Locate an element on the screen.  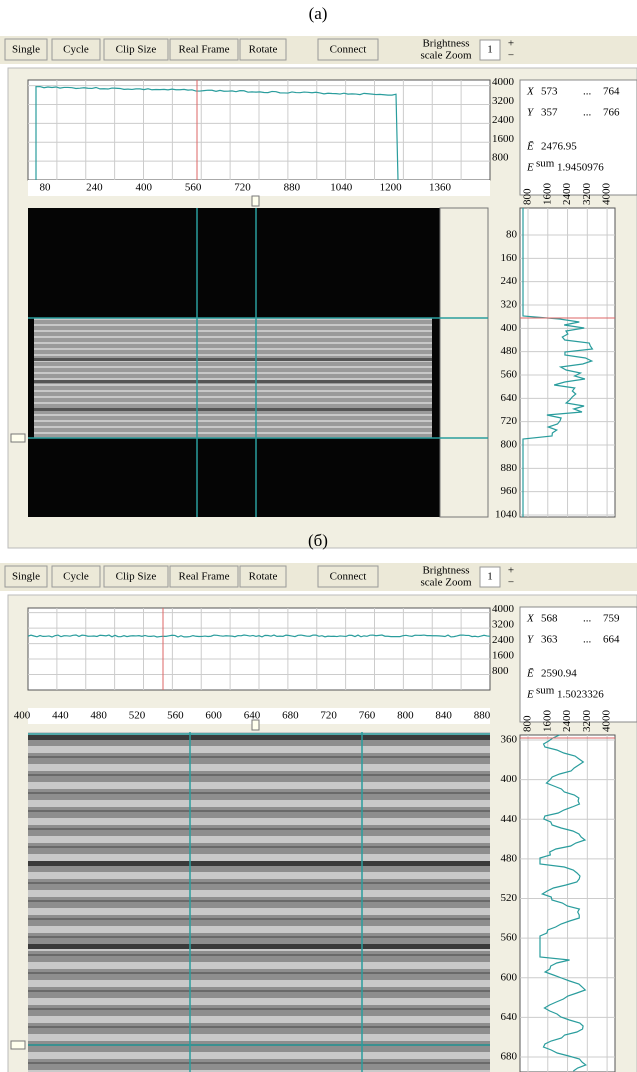
brightness-label: Brightness is located at coordinates (445, 571).